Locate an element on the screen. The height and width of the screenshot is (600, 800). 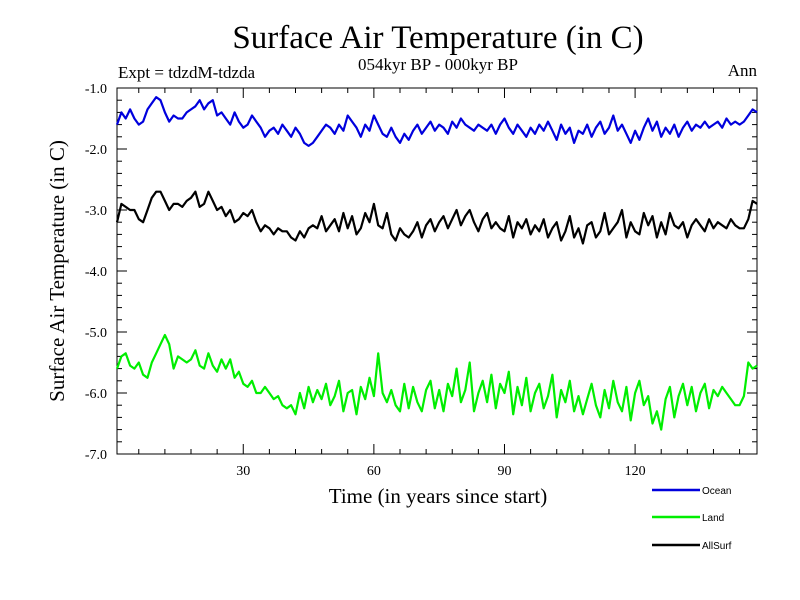
y-tick-label: -7.0 is located at coordinates (96, 455).